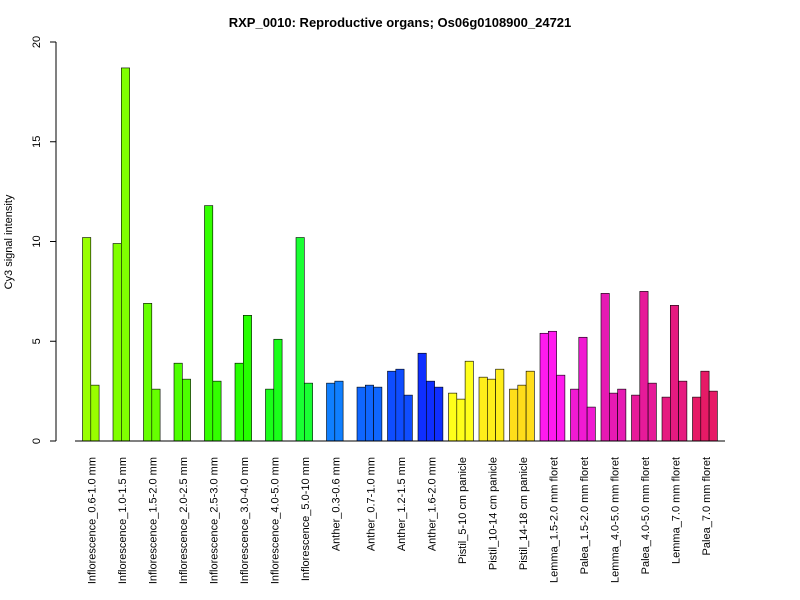 The height and width of the screenshot is (600, 800). What do you see at coordinates (676, 510) in the screenshot?
I see `category-label: Lemma_7.0 mm floret` at bounding box center [676, 510].